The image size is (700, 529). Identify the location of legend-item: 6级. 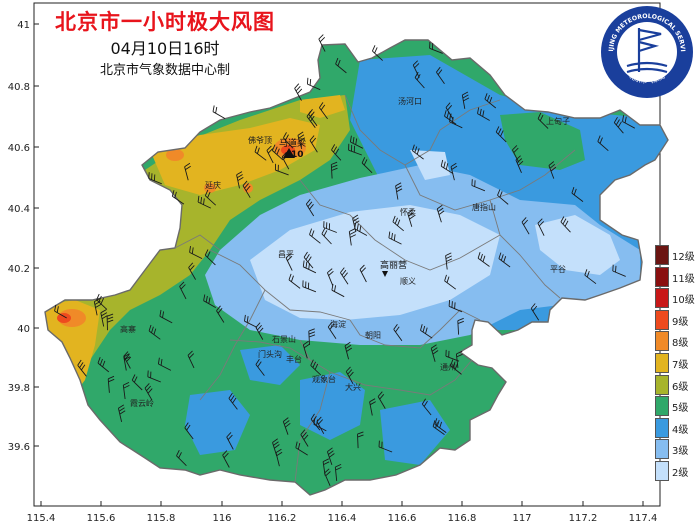
(677, 385).